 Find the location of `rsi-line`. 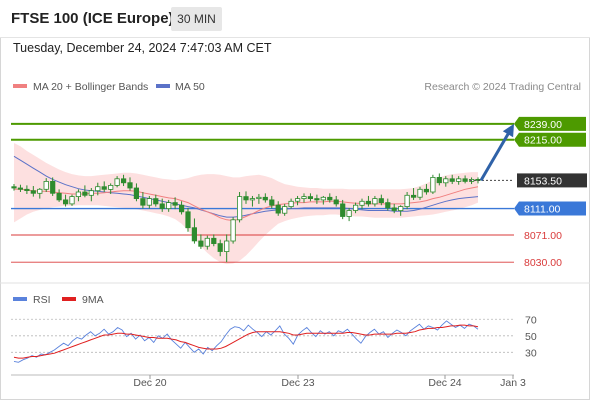

rsi-line is located at coordinates (246, 341).